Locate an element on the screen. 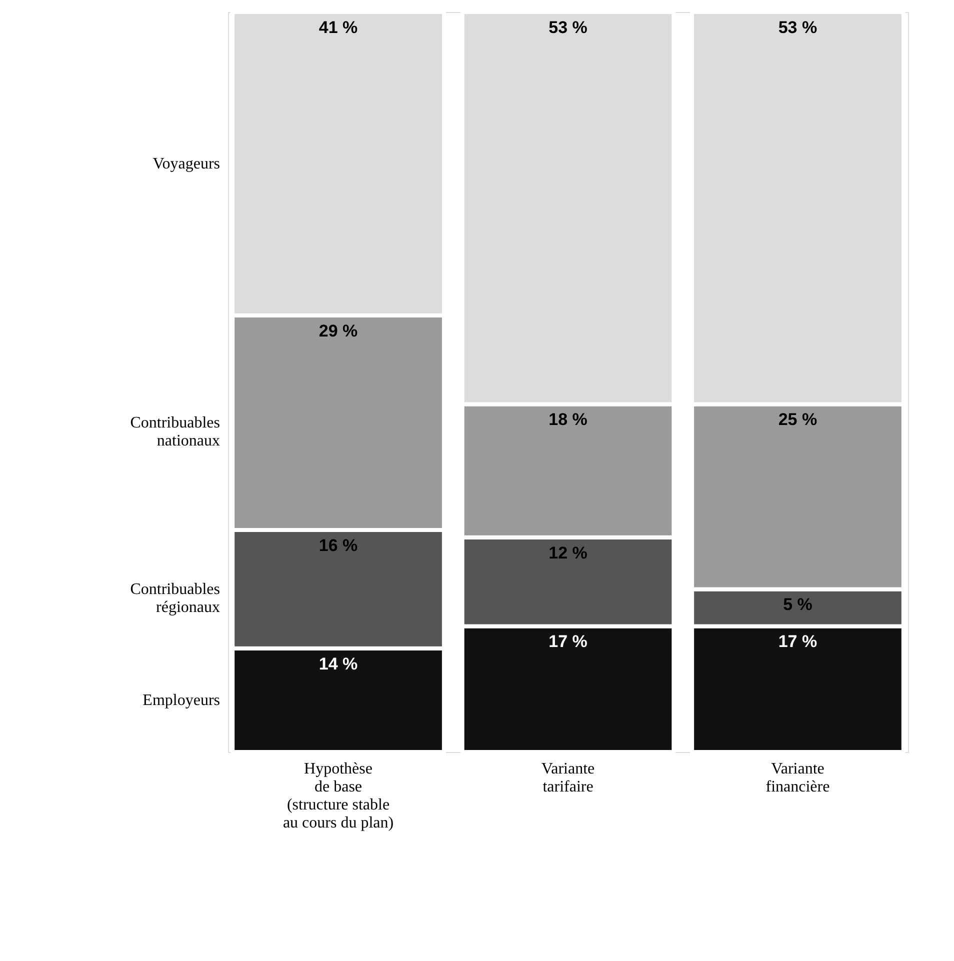 This screenshot has height=961, width=954. data-label: 29 % is located at coordinates (338, 330).